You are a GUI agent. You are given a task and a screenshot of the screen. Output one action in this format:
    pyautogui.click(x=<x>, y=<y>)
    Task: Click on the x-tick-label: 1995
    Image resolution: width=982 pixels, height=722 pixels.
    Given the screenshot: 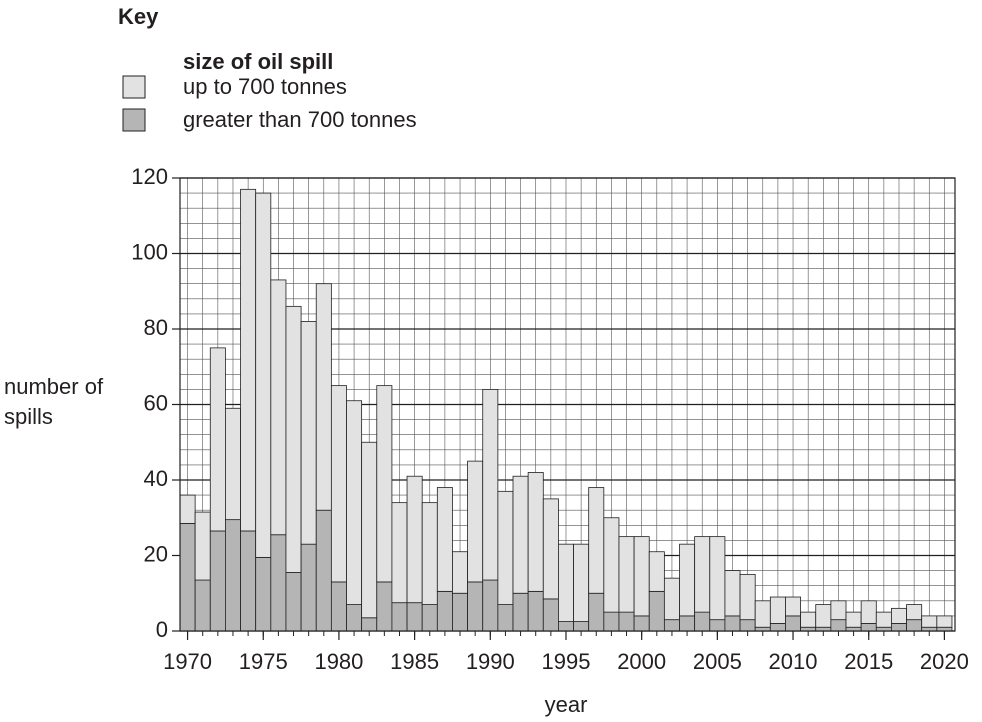 What is the action you would take?
    pyautogui.click(x=566, y=661)
    